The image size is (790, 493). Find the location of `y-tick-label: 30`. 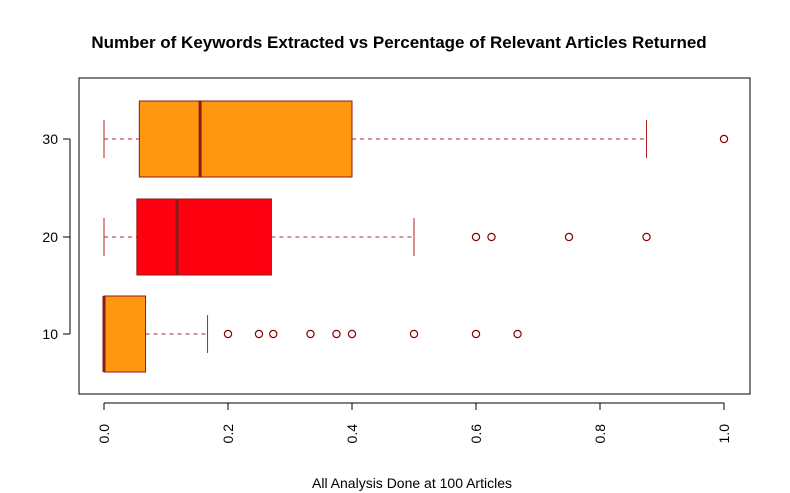

y-tick-label: 30 is located at coordinates (50, 139).